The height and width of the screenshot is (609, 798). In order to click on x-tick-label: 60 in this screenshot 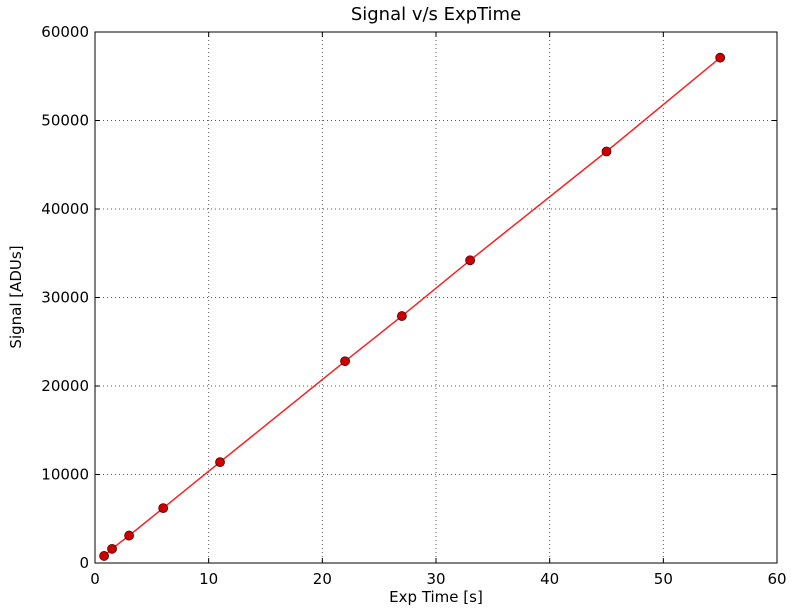, I will do `click(776, 579)`.